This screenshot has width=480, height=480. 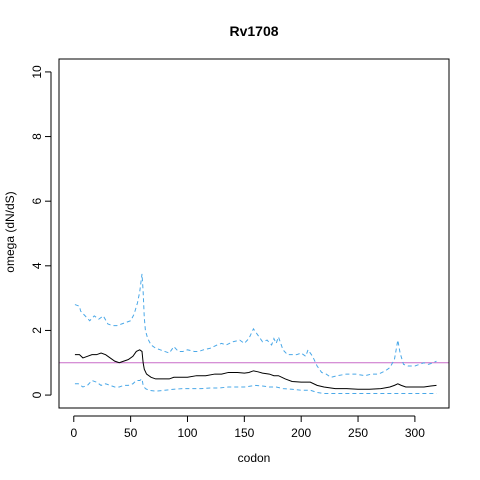 What do you see at coordinates (255, 369) in the screenshot?
I see `series-line-estimate` at bounding box center [255, 369].